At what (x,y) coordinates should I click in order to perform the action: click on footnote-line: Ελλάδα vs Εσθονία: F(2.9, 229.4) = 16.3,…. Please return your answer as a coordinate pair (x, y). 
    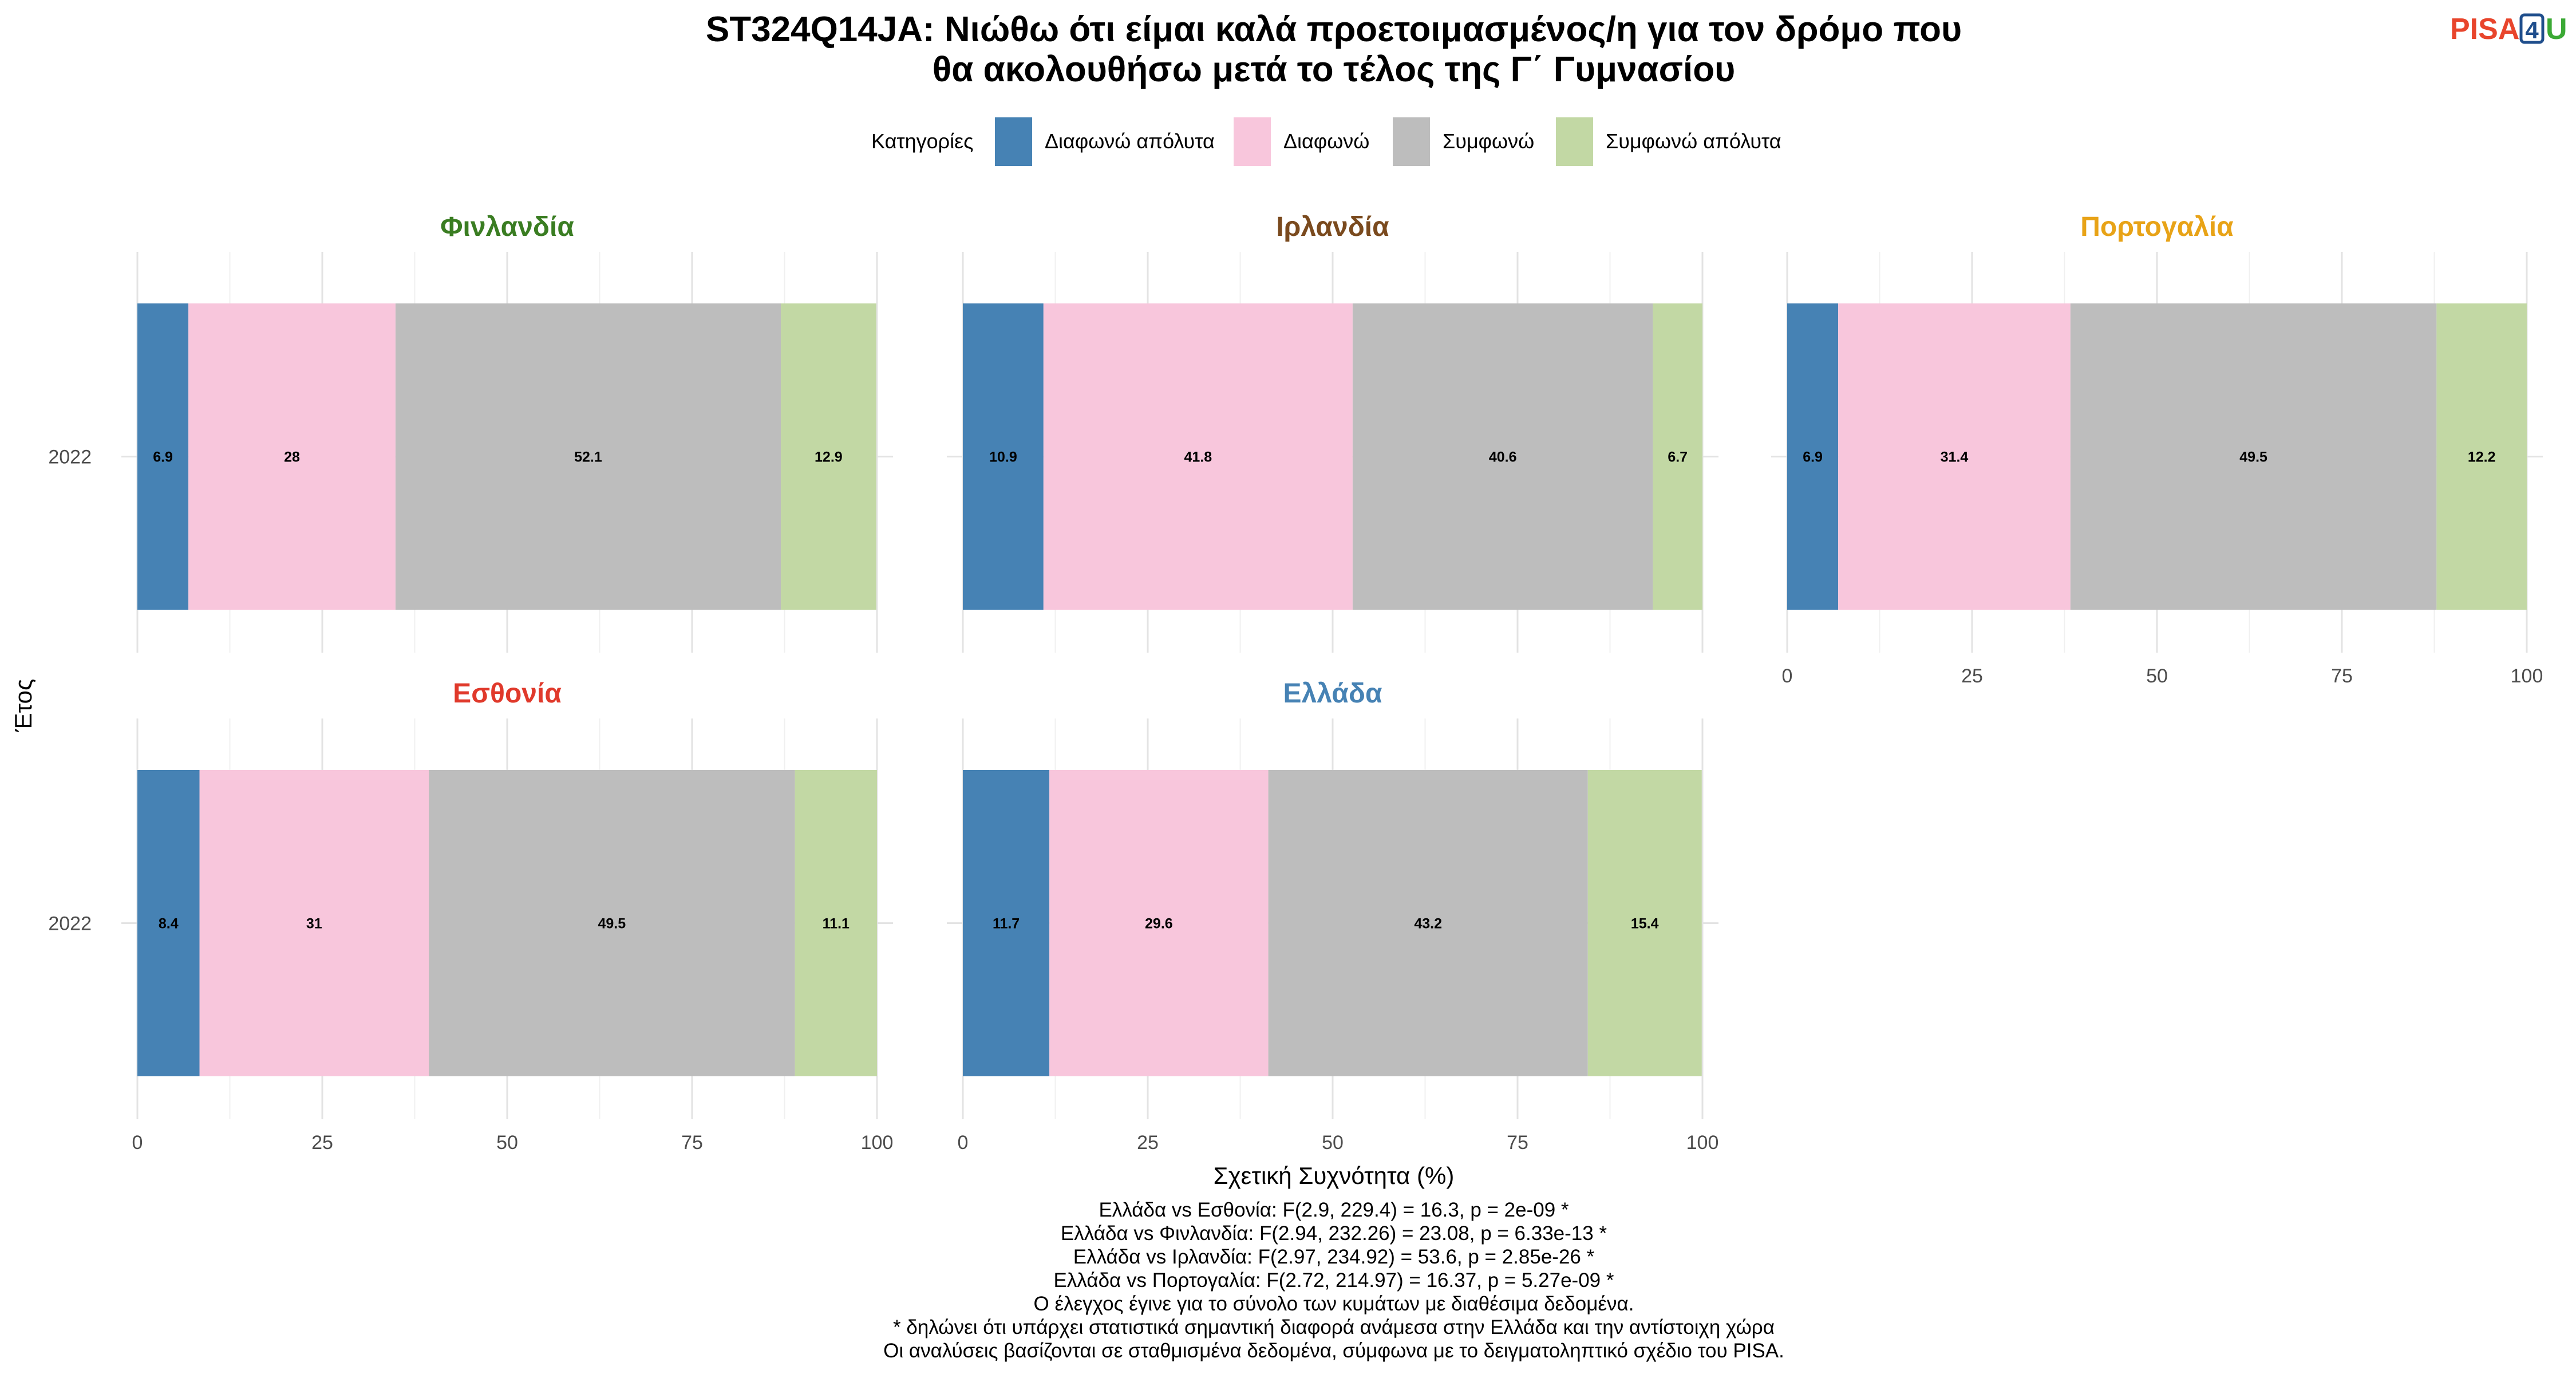
    Looking at the image, I should click on (1333, 1210).